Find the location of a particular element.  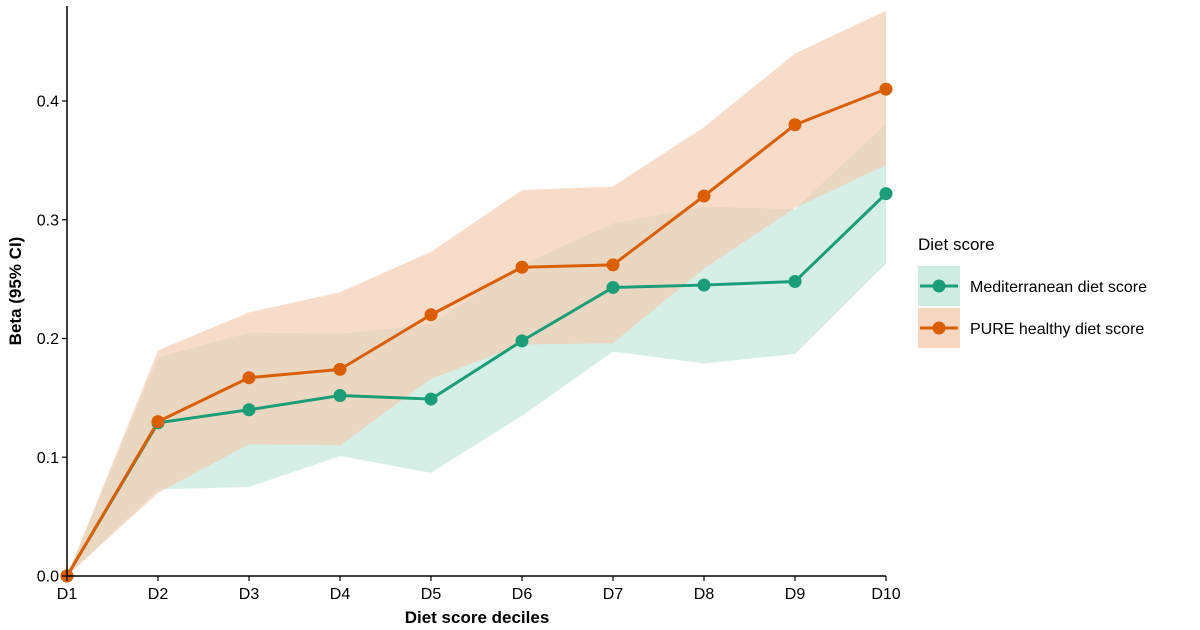

x-tick-label: D2 is located at coordinates (158, 594).